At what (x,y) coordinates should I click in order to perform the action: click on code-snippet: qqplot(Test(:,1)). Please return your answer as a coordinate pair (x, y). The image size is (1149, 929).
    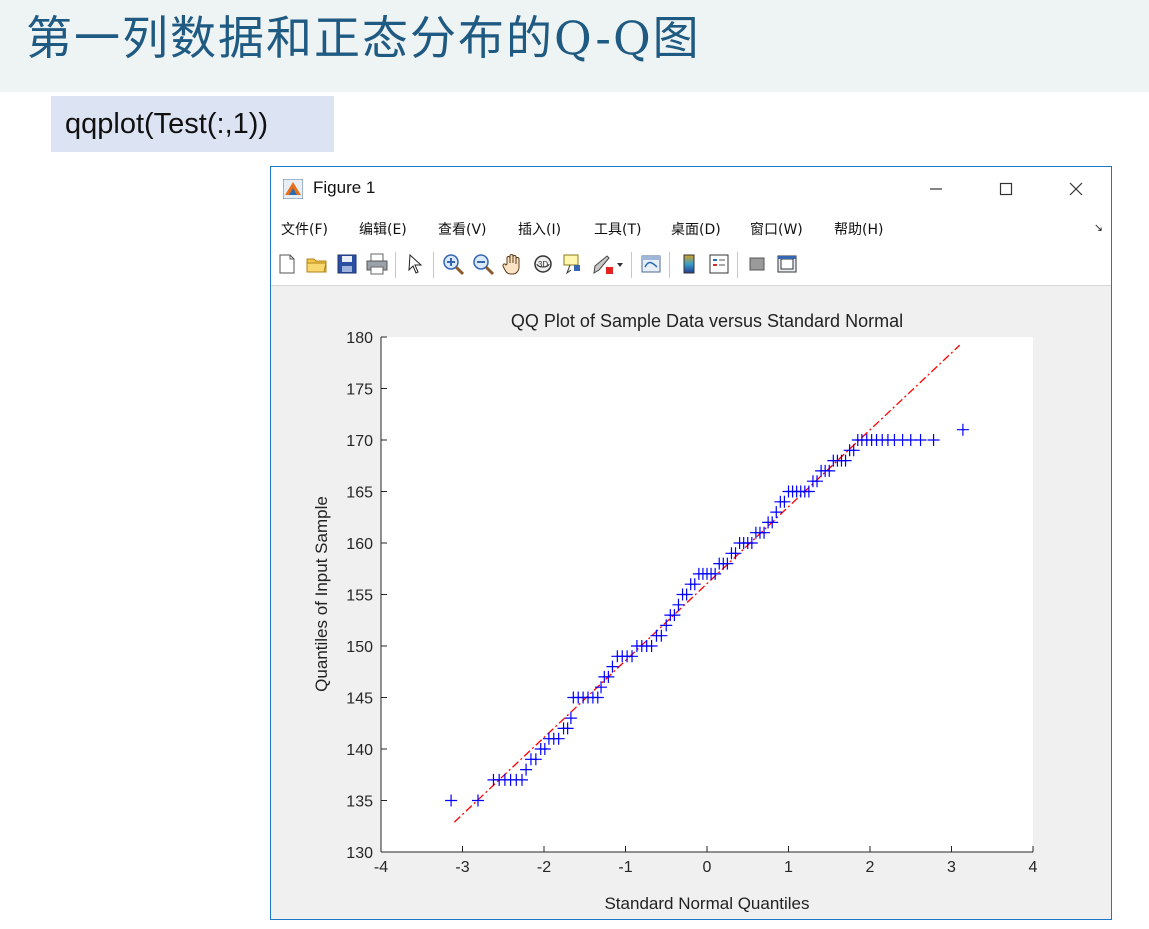
    Looking at the image, I should click on (167, 124).